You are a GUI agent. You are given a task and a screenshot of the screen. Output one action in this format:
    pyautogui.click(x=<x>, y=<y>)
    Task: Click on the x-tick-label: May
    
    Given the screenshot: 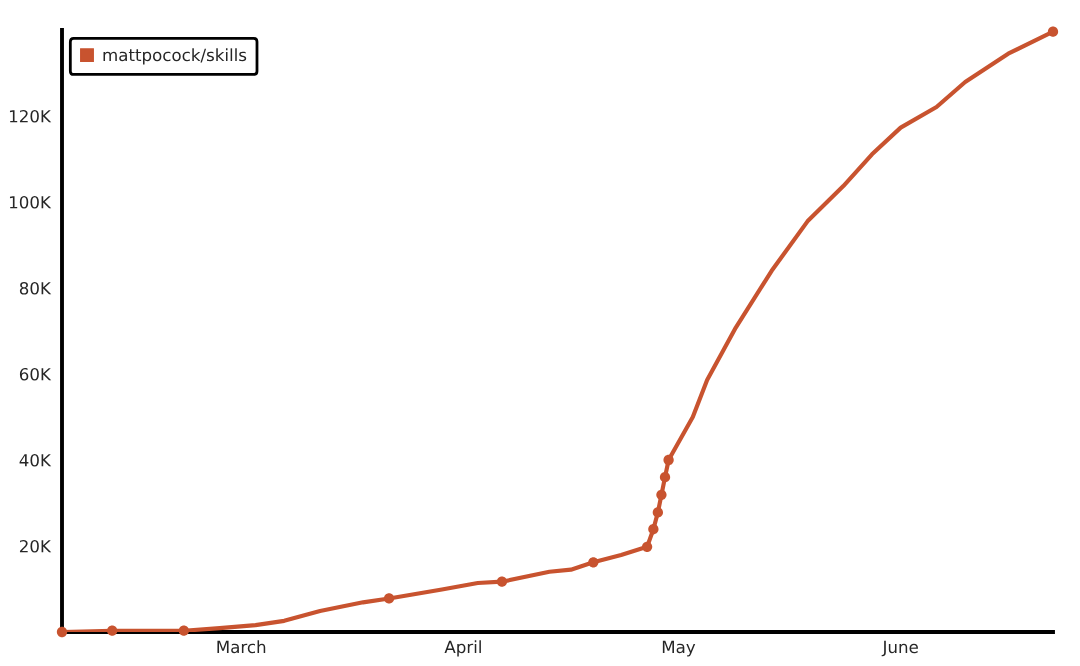 What is the action you would take?
    pyautogui.click(x=679, y=648)
    